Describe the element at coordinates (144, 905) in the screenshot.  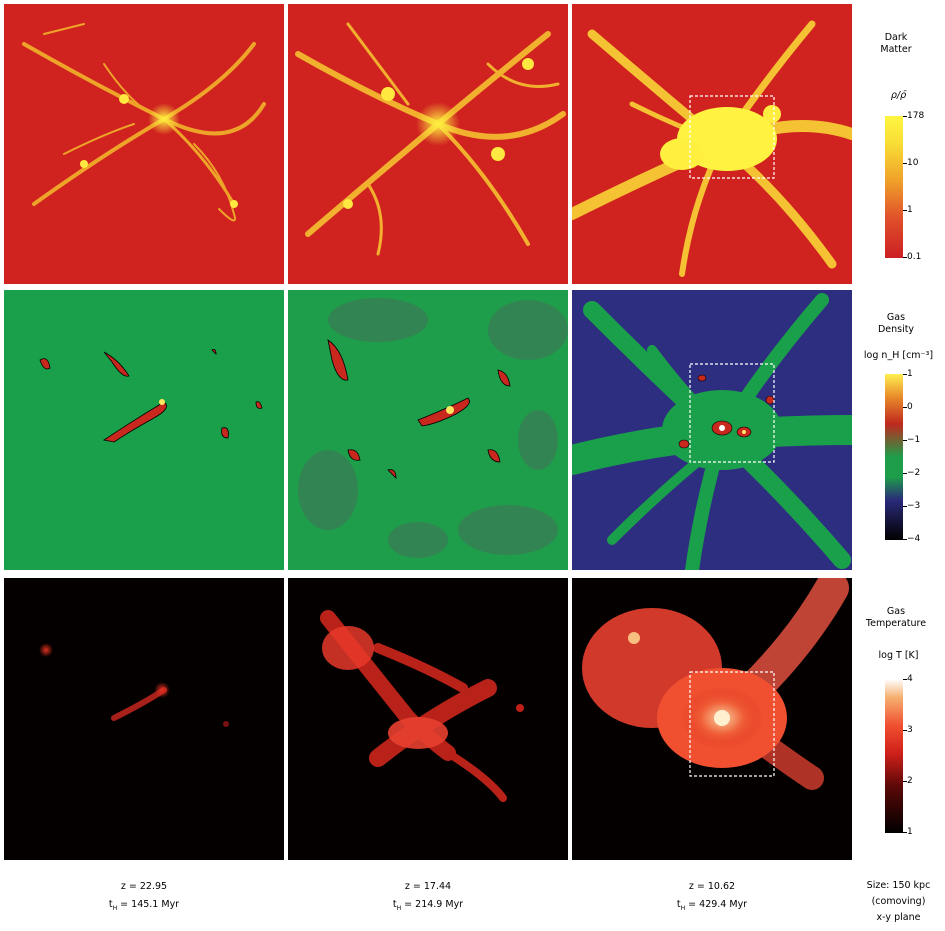
I see `time-label: tH = 145.1 Myr` at that location.